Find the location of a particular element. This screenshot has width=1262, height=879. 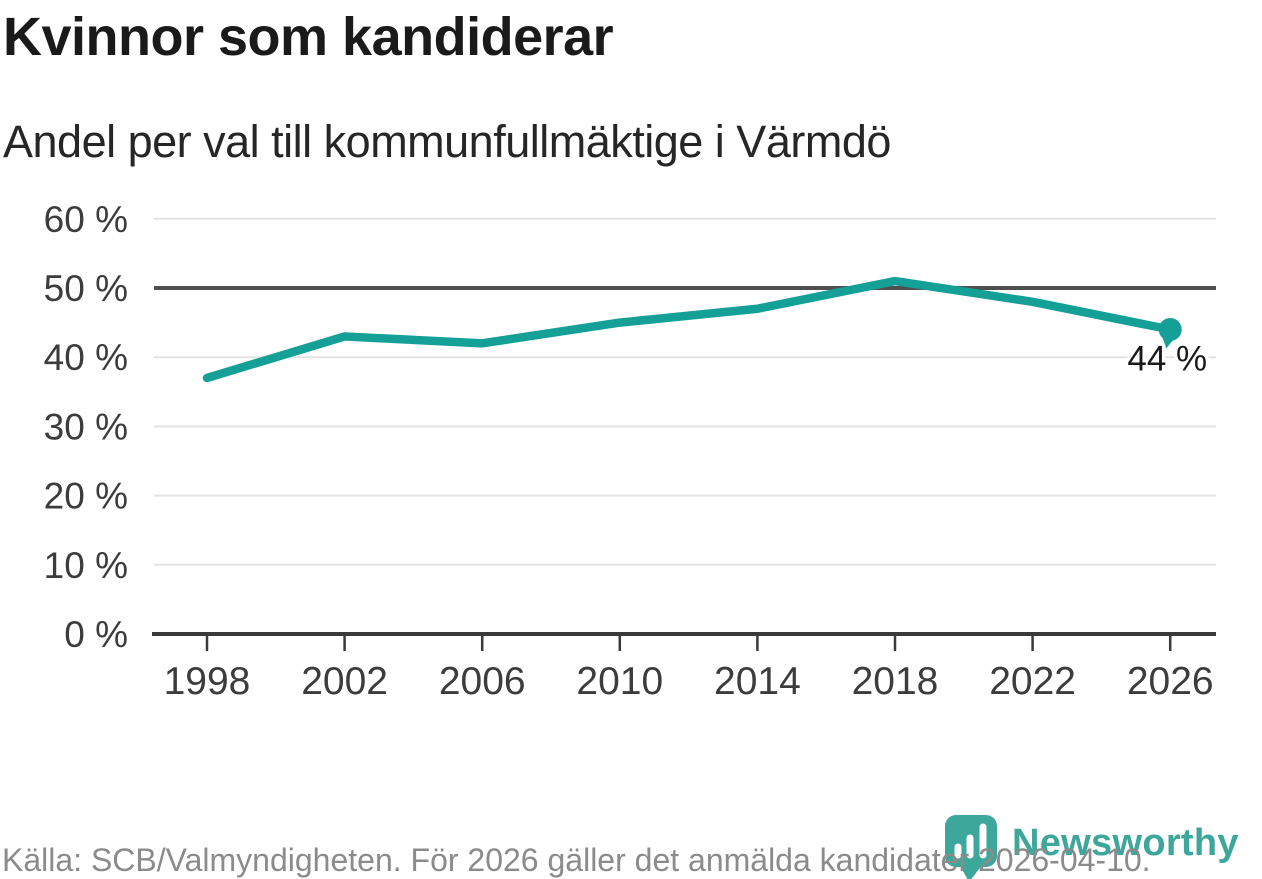

x-tick-label: 2026 is located at coordinates (1170, 681).